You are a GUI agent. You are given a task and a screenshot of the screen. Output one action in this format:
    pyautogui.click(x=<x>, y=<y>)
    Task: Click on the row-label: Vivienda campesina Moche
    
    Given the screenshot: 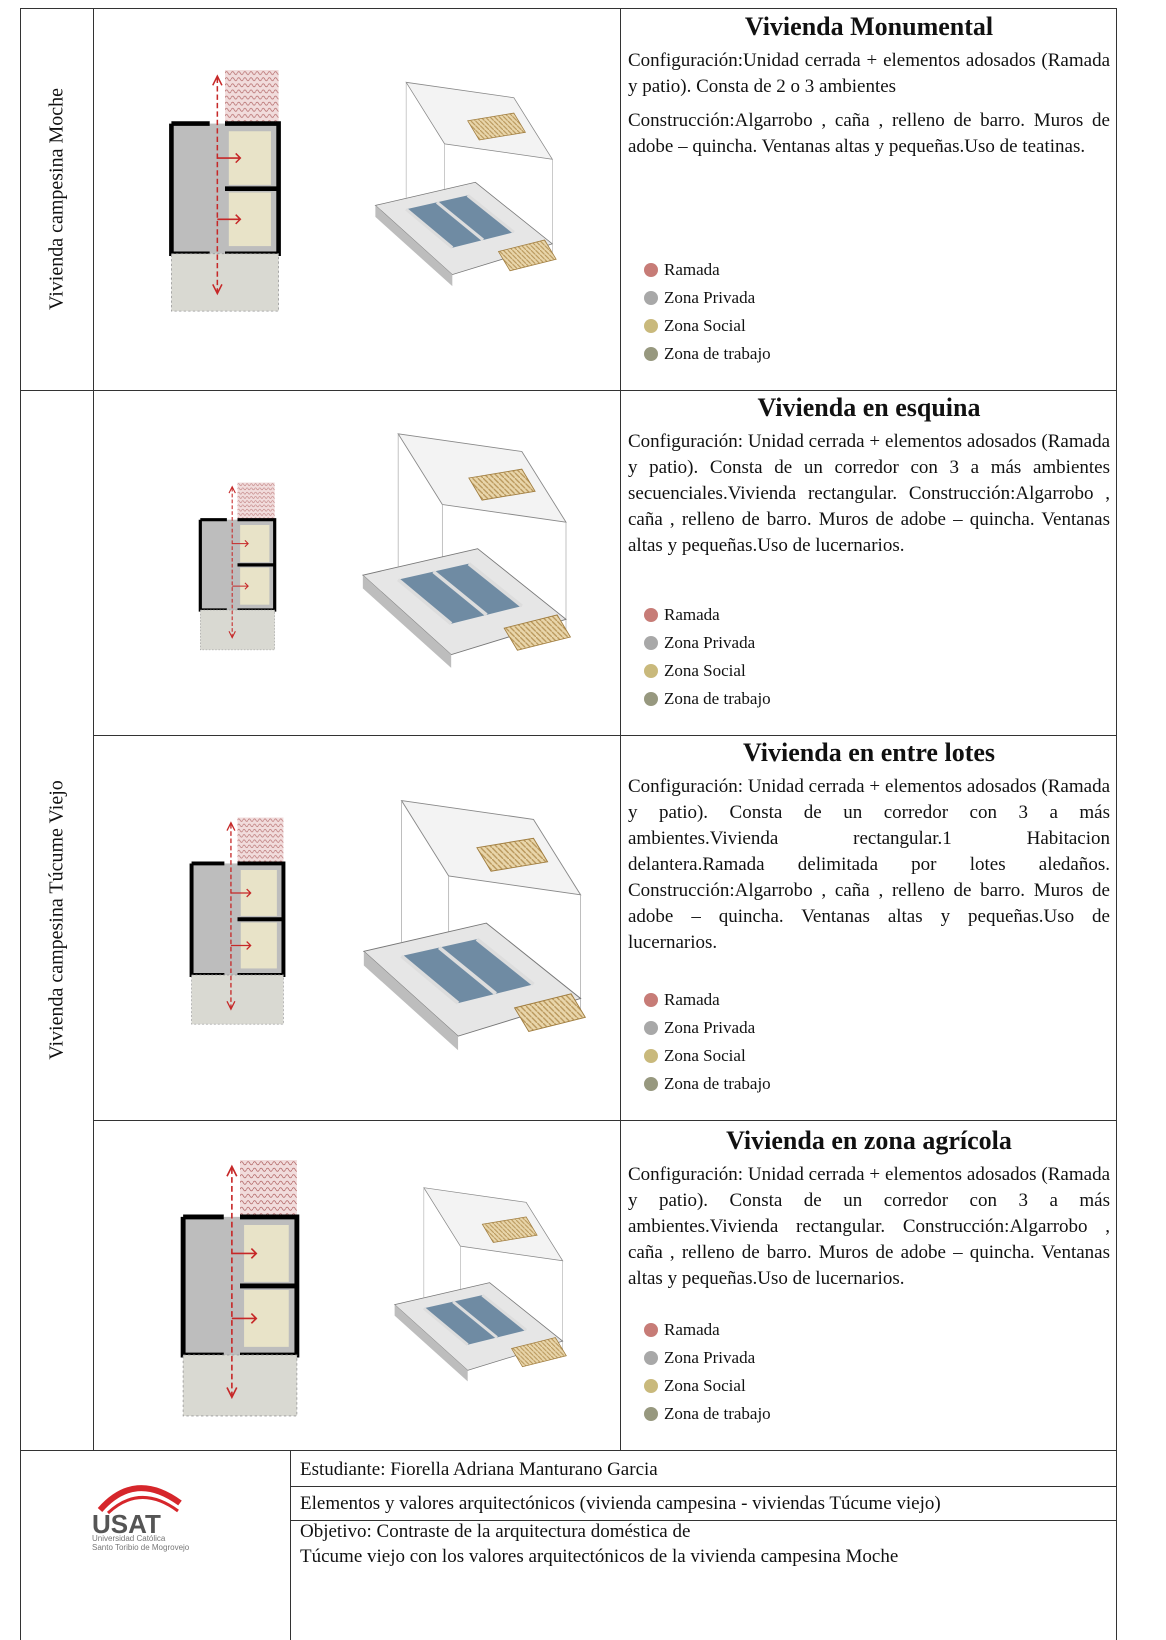 What is the action you would take?
    pyautogui.click(x=56, y=199)
    